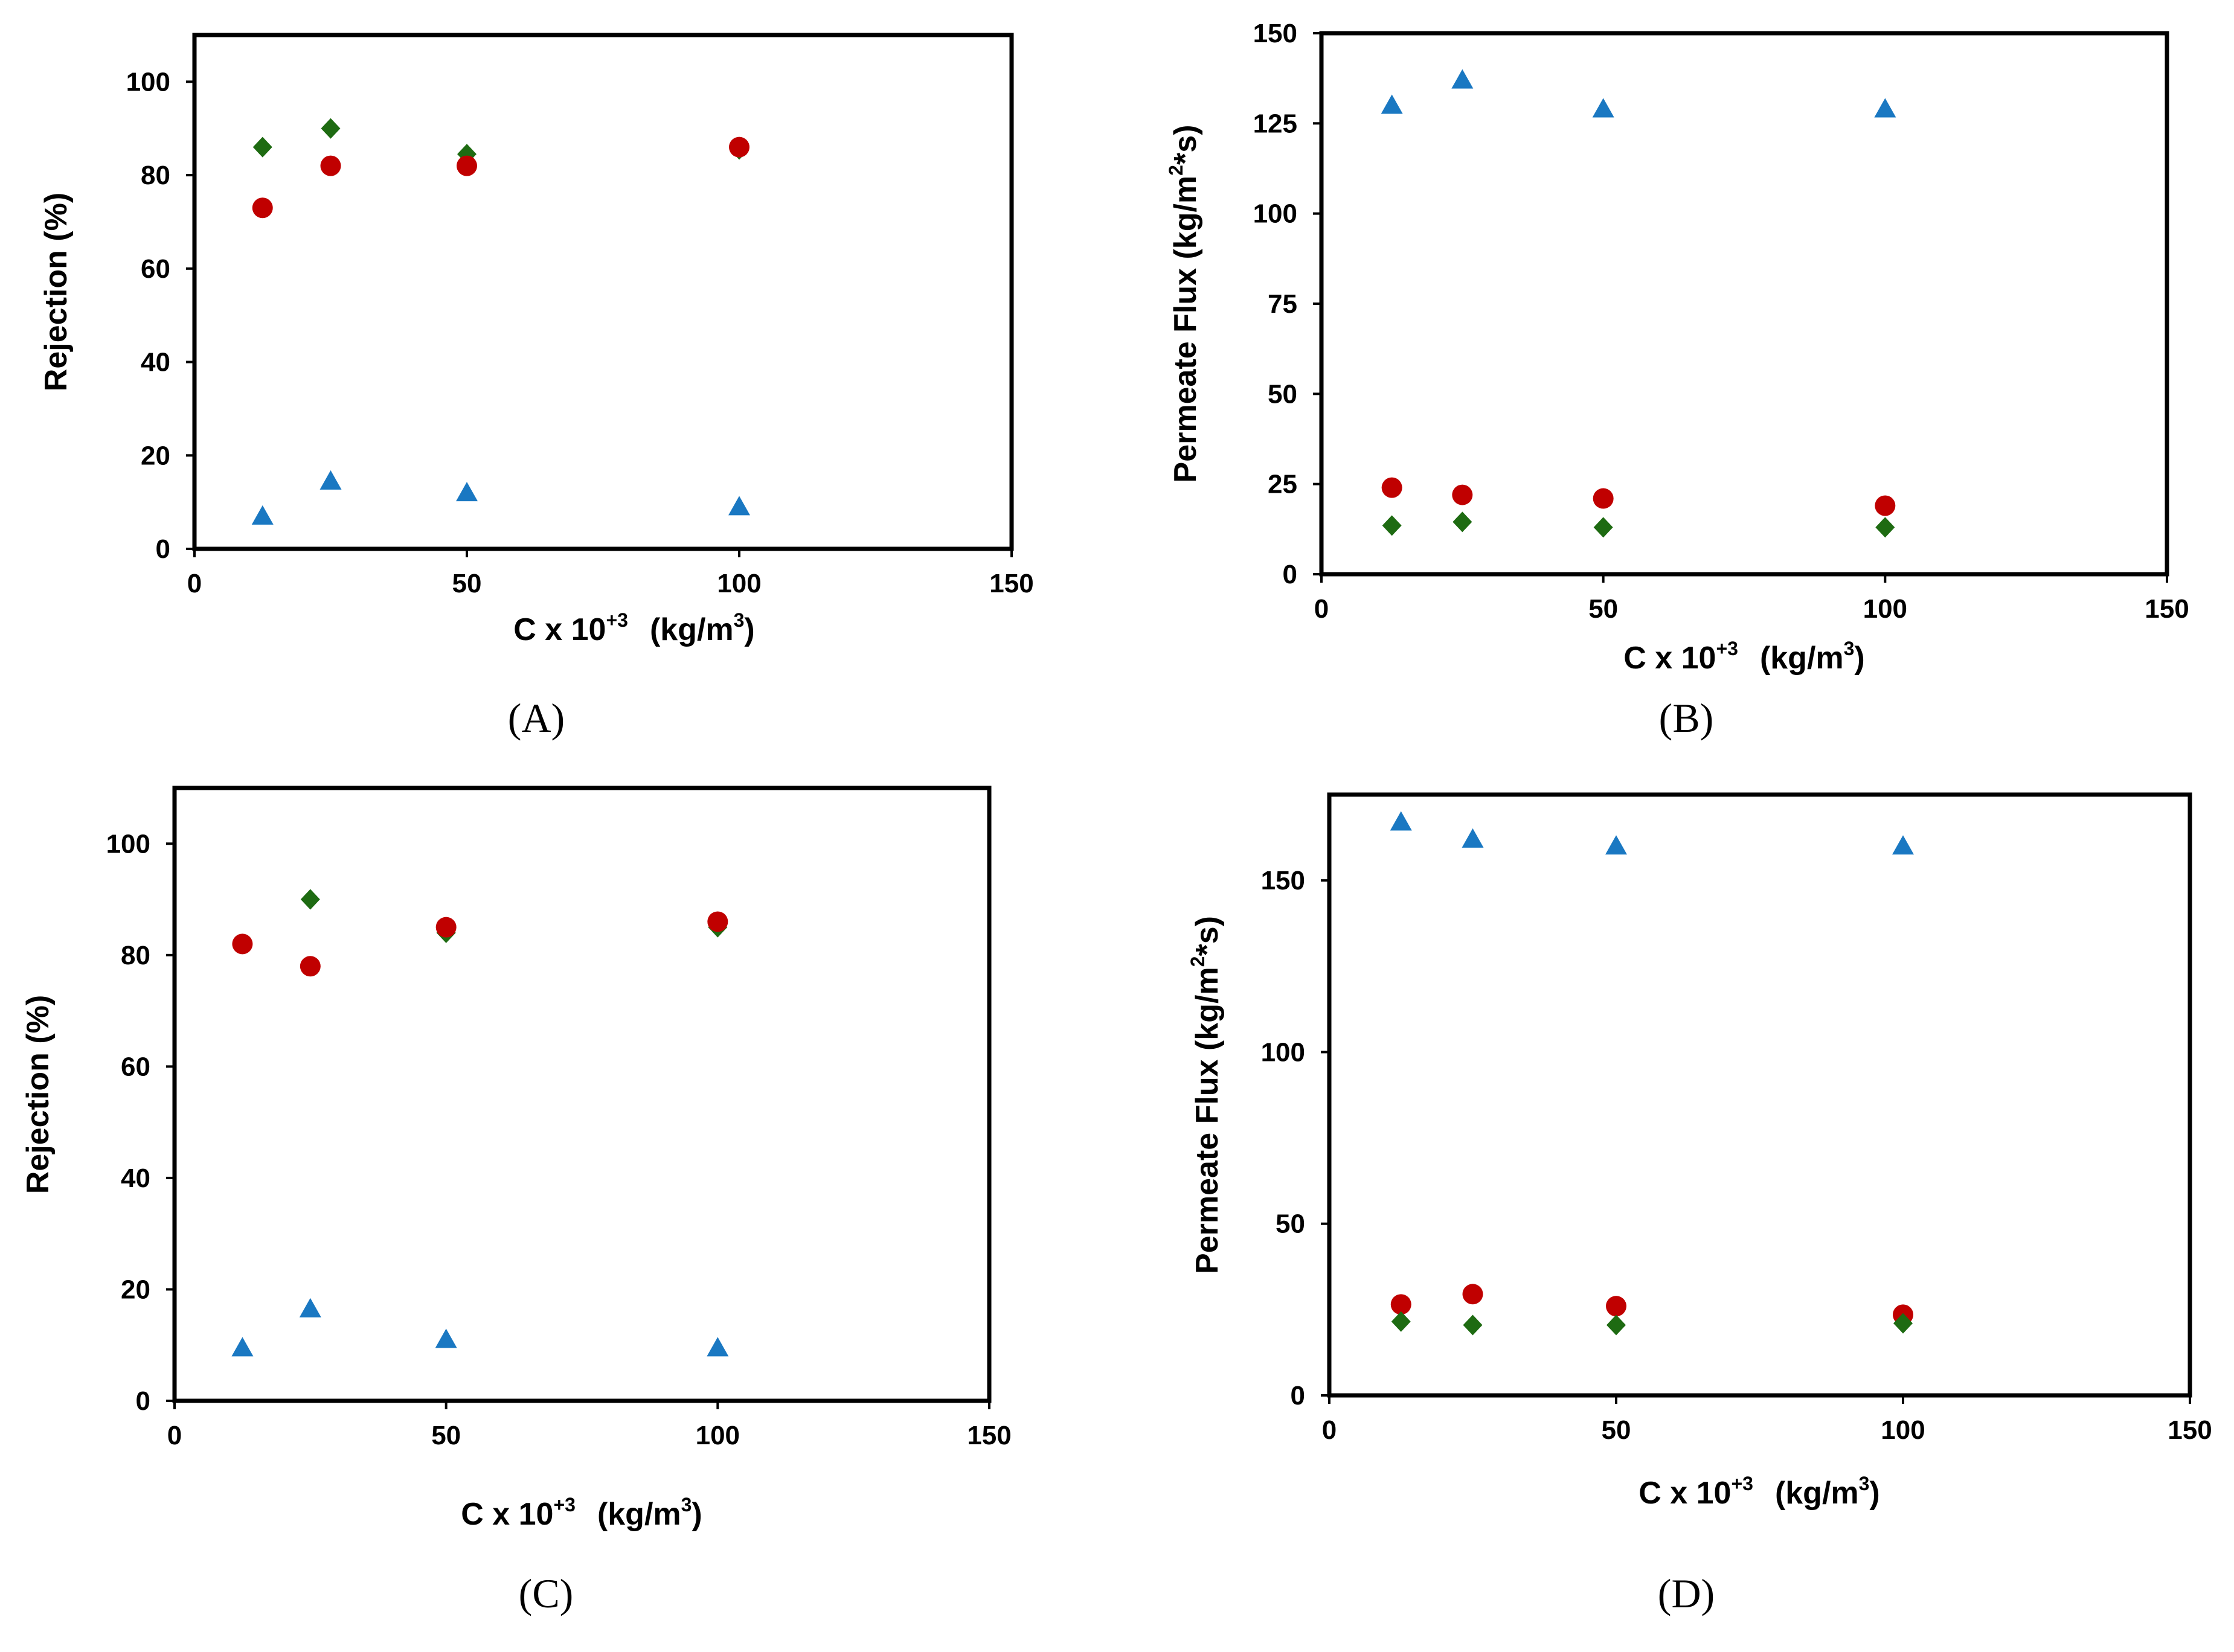 The height and width of the screenshot is (1652, 2234). Describe the element at coordinates (1207, 1120) in the screenshot. I see `y-axis-label-base: Permeate Flux (kg/m` at that location.